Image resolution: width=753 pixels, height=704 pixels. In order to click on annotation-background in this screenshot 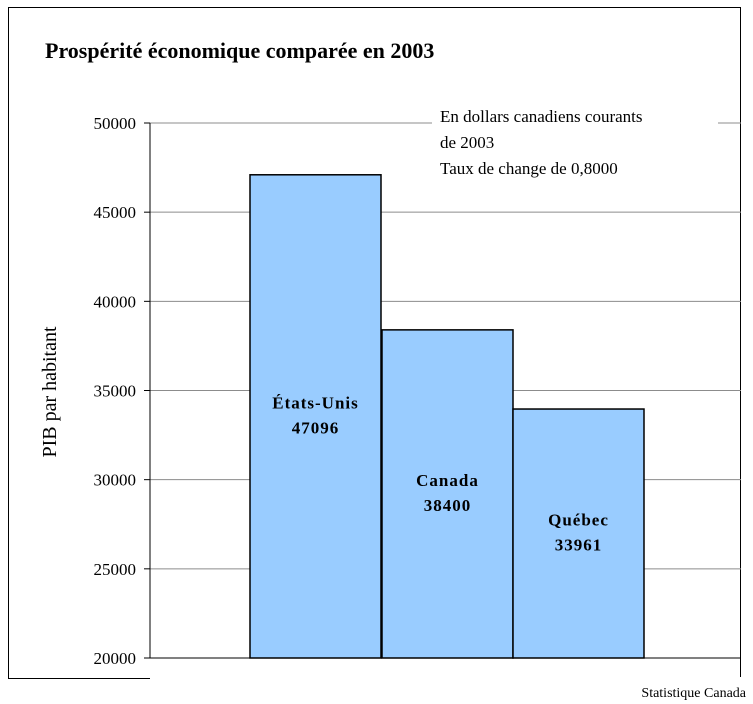, I will do `click(575, 149)`.